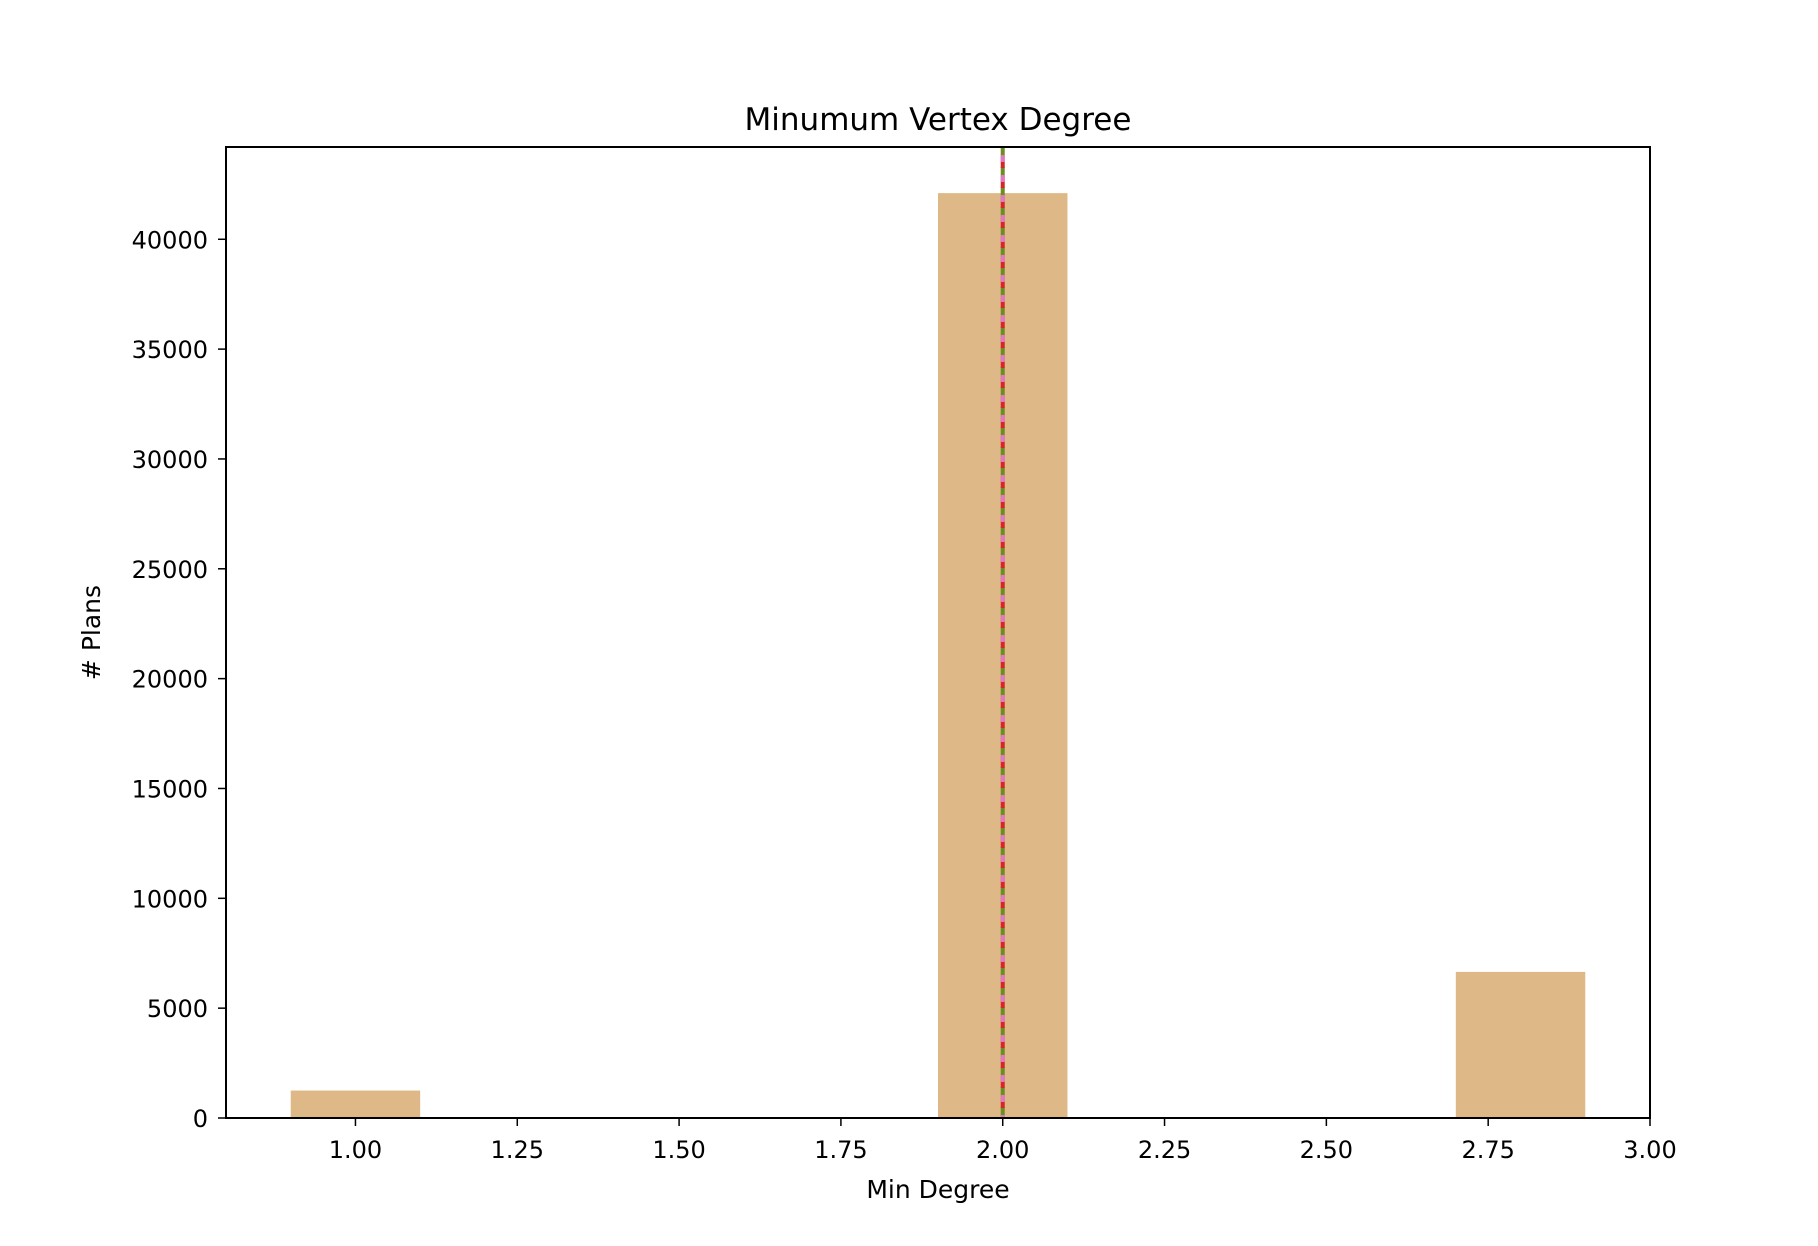 The width and height of the screenshot is (1818, 1246). Describe the element at coordinates (840, 1150) in the screenshot. I see `x-tick-label: 1.75` at that location.